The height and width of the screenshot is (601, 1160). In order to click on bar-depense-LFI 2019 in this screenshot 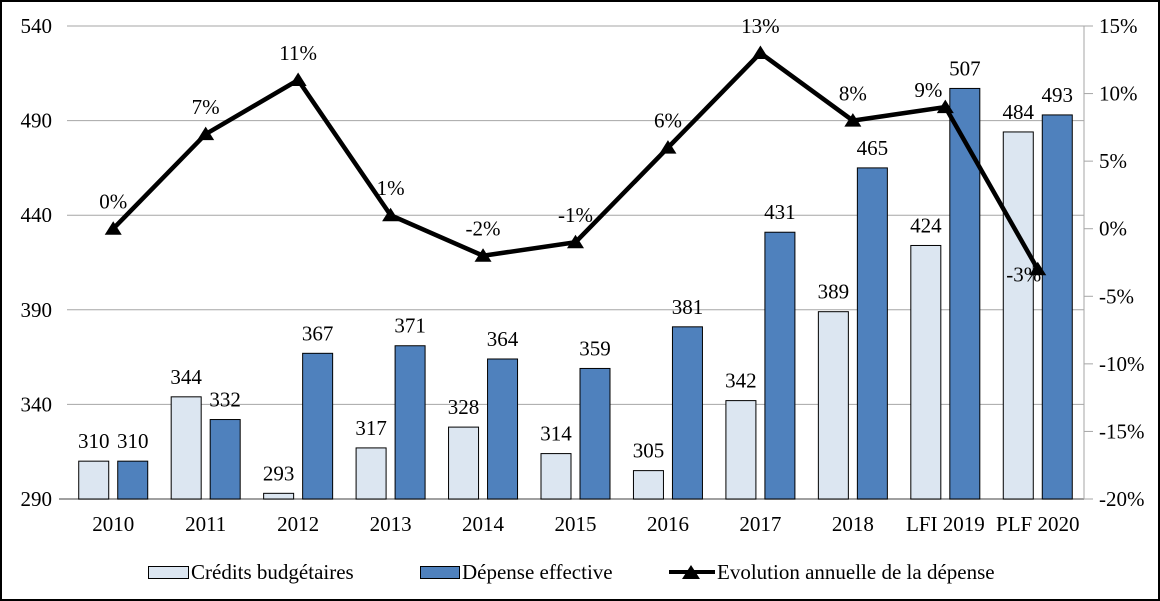, I will do `click(965, 293)`.